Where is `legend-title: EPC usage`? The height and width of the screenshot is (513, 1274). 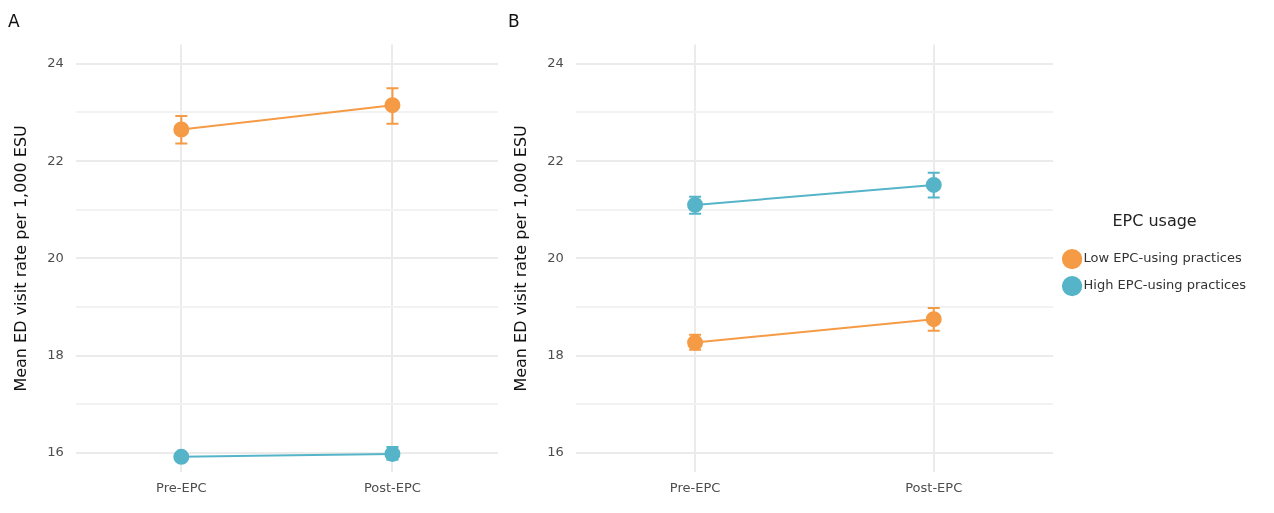 legend-title: EPC usage is located at coordinates (1154, 220).